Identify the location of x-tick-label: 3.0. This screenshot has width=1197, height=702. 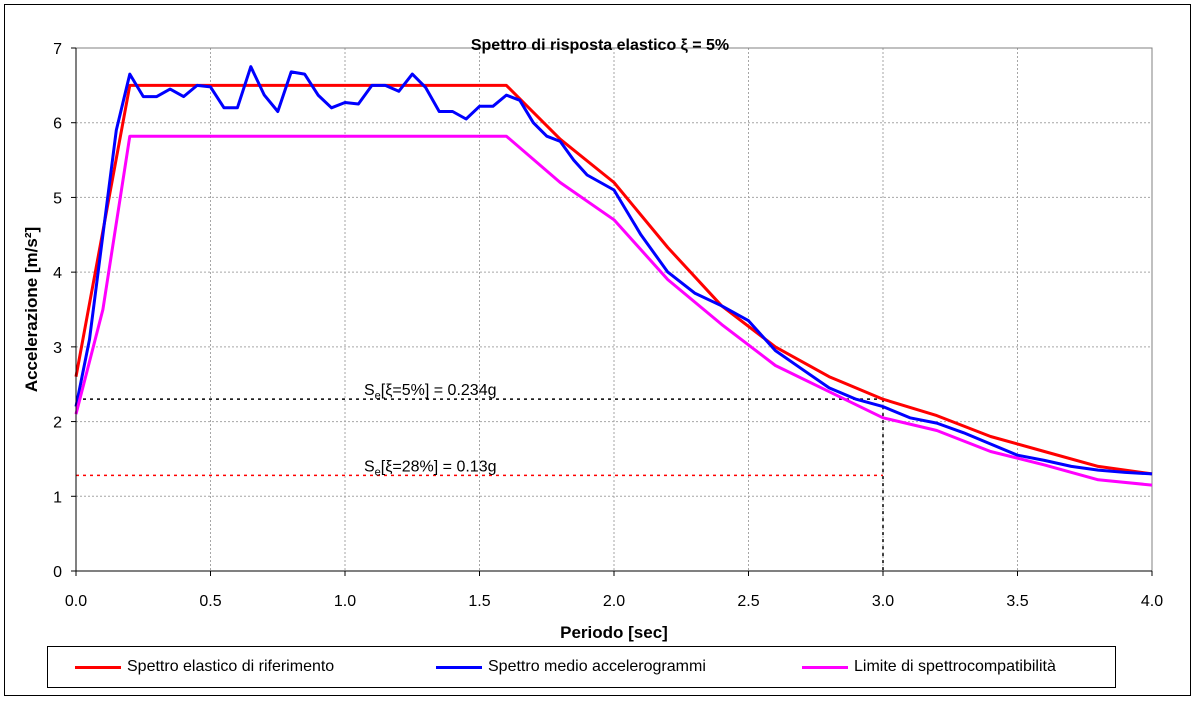
(883, 601).